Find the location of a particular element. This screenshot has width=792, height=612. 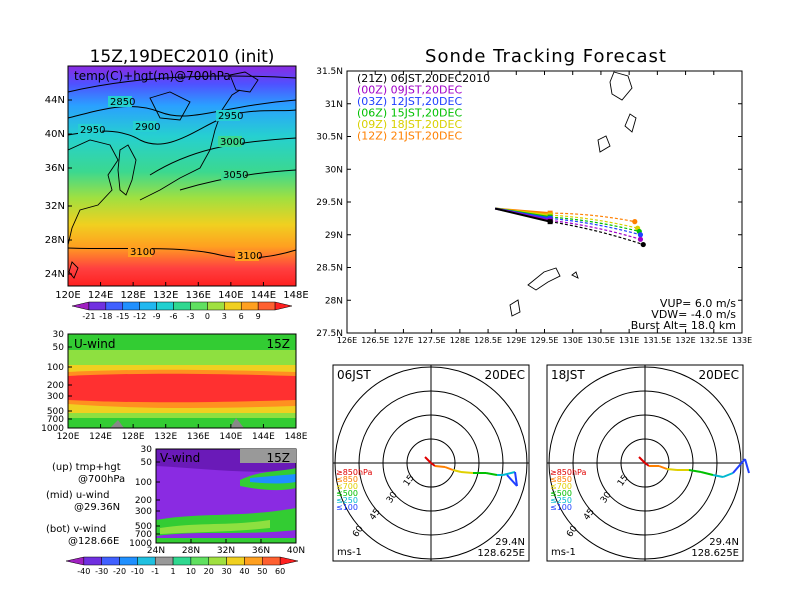

contour-label: 3100 is located at coordinates (142, 252).